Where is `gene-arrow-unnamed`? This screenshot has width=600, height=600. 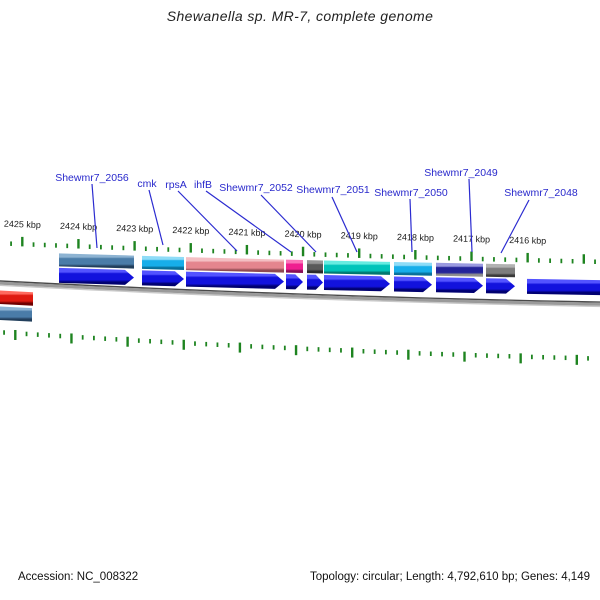
gene-arrow-unnamed is located at coordinates (563, 287).